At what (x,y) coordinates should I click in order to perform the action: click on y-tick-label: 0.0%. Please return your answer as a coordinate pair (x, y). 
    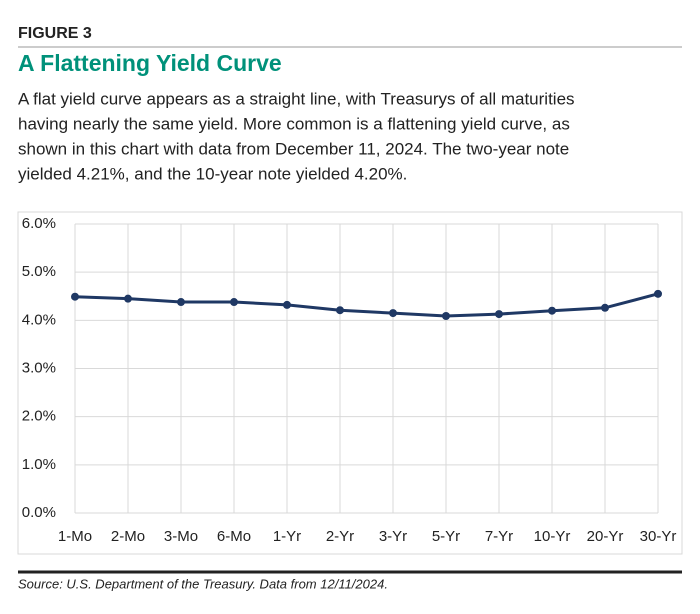
    Looking at the image, I should click on (39, 512).